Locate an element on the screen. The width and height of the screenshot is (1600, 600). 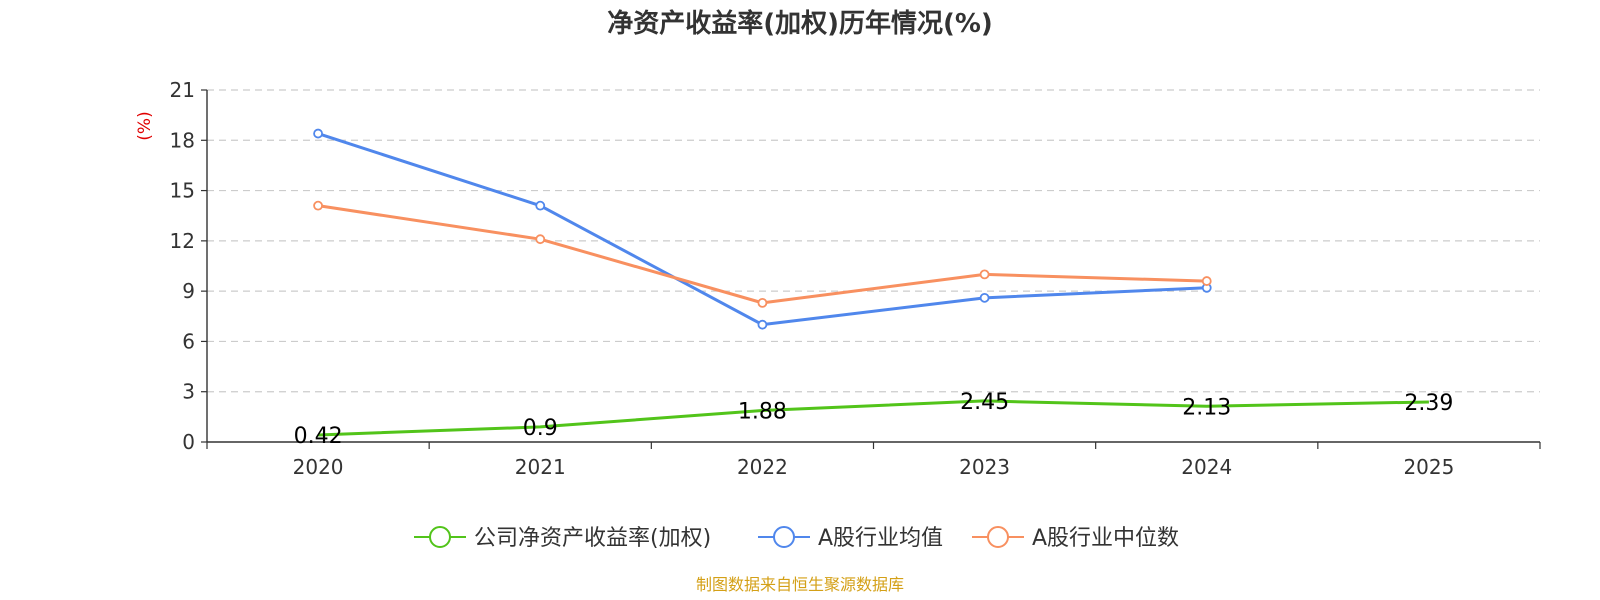
data-label-2021: 0.9 is located at coordinates (540, 428).